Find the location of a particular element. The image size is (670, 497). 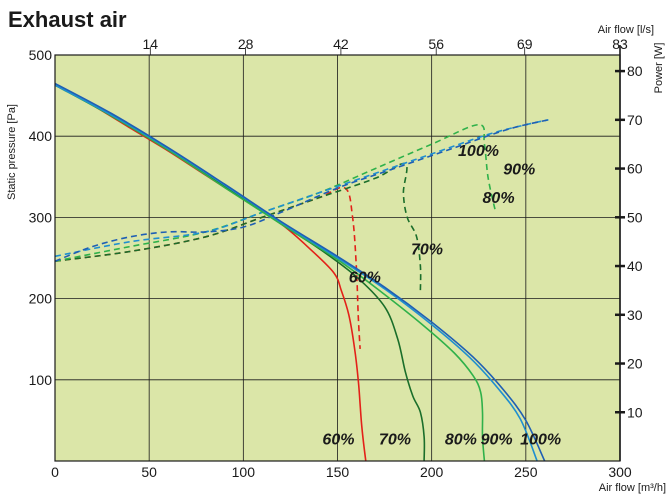

y-right-tick-label: 50 is located at coordinates (635, 217).